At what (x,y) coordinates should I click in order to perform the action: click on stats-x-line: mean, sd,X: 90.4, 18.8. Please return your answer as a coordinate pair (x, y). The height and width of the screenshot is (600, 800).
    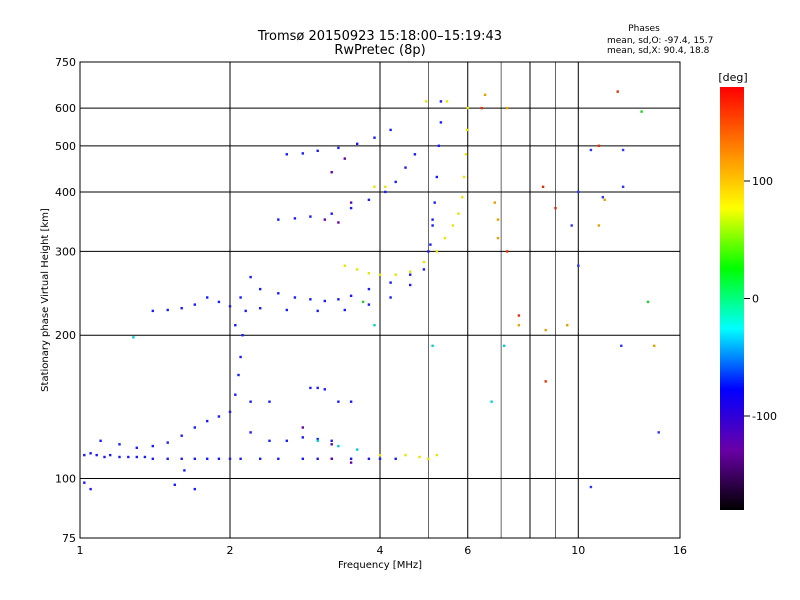
    Looking at the image, I should click on (658, 51).